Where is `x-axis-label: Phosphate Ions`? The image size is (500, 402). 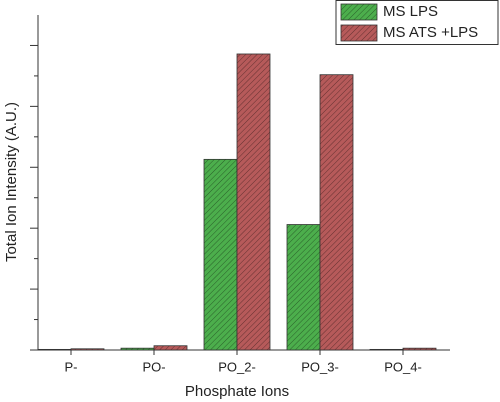
x-axis-label: Phosphate Ions is located at coordinates (237, 391).